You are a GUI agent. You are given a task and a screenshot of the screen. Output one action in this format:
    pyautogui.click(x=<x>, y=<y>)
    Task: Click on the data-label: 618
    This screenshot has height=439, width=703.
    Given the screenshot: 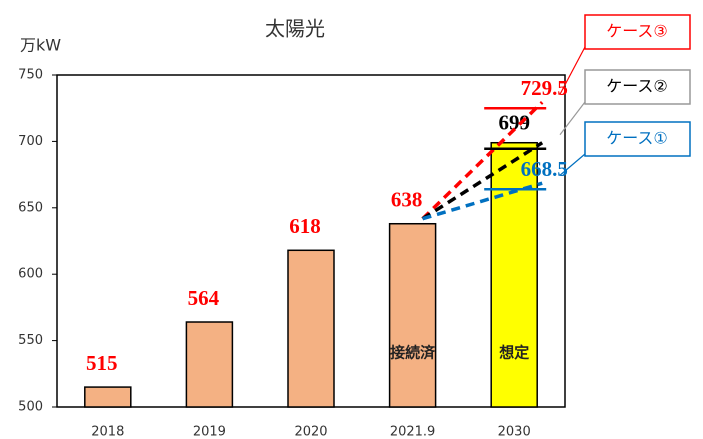 What is the action you would take?
    pyautogui.click(x=305, y=226)
    